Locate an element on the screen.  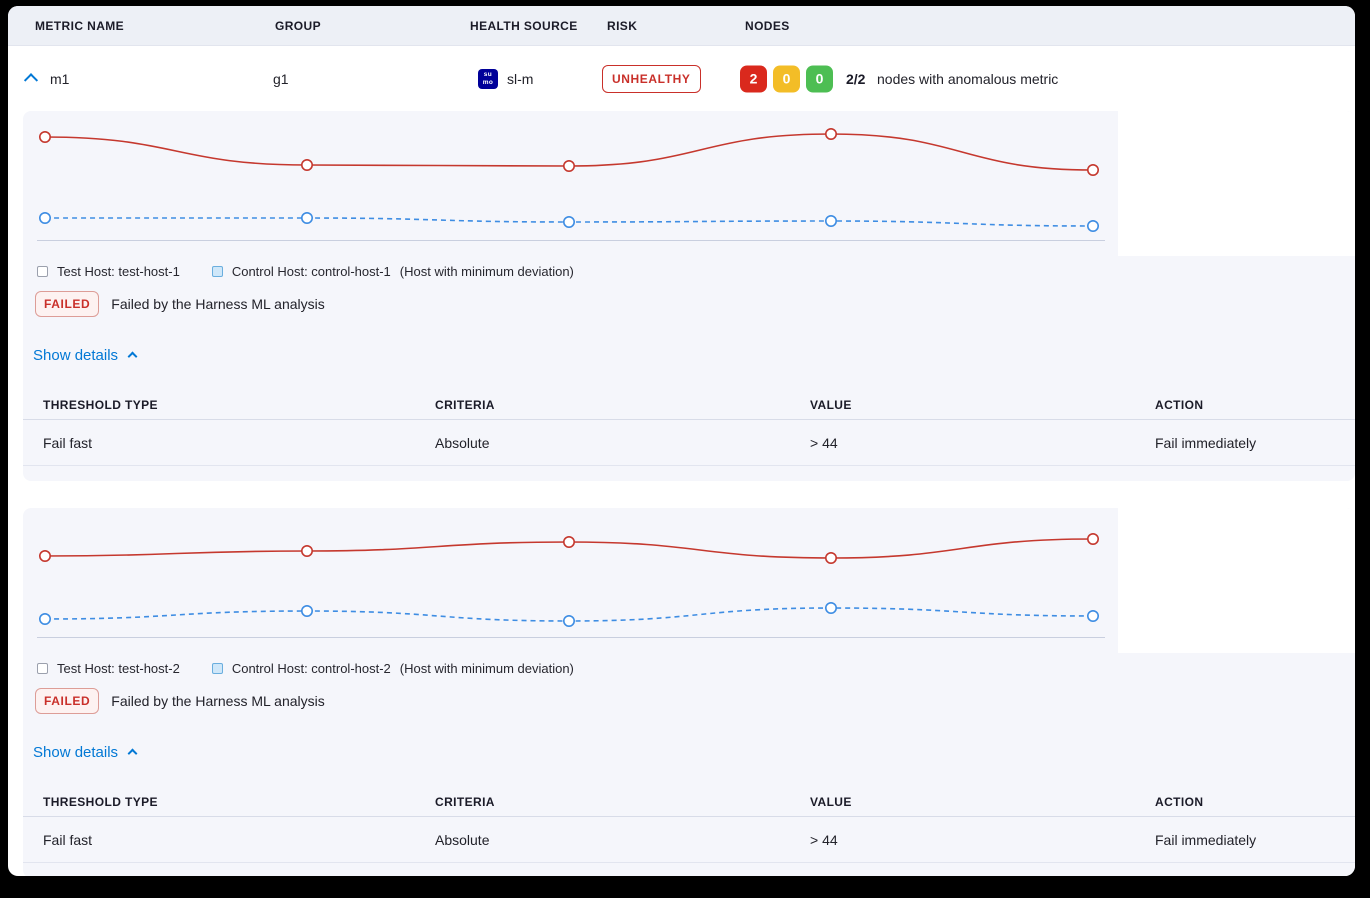
legend-control-host: Control Host: control-host-2 is located at coordinates (301, 668).